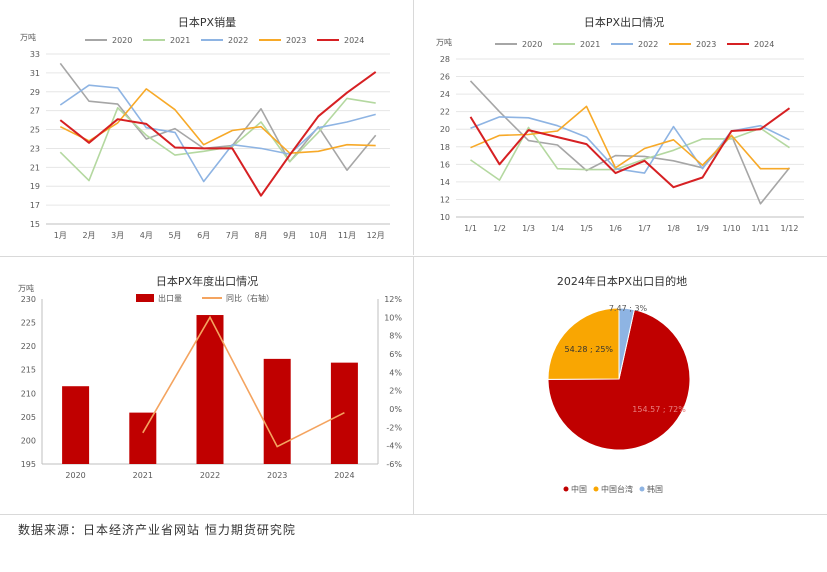 This screenshot has height=572, width=827. What do you see at coordinates (35, 186) in the screenshot?
I see `y-tick-label: 19` at bounding box center [35, 186].